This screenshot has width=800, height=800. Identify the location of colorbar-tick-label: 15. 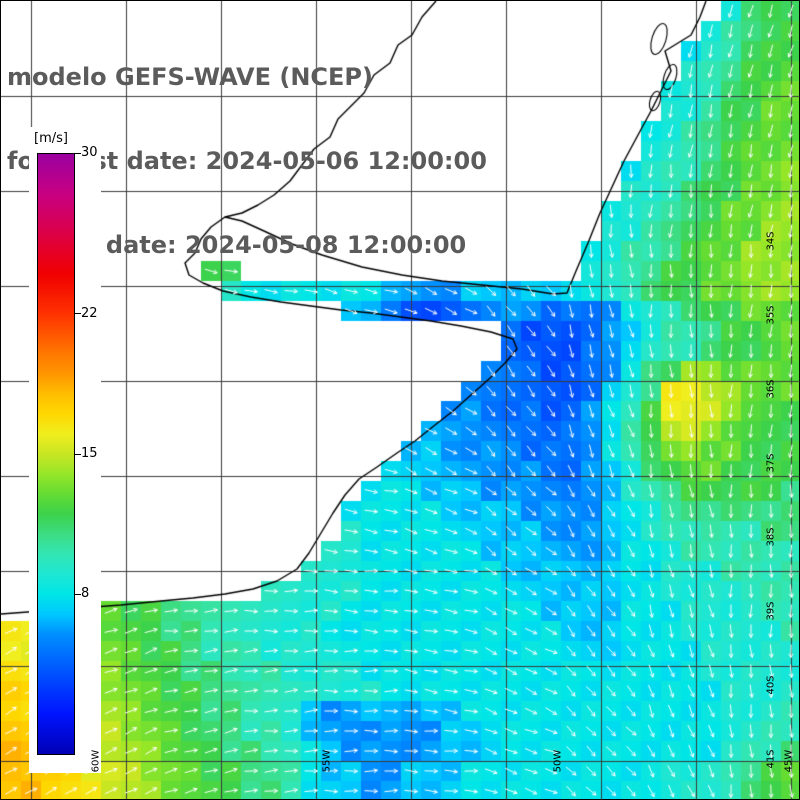
(89, 453).